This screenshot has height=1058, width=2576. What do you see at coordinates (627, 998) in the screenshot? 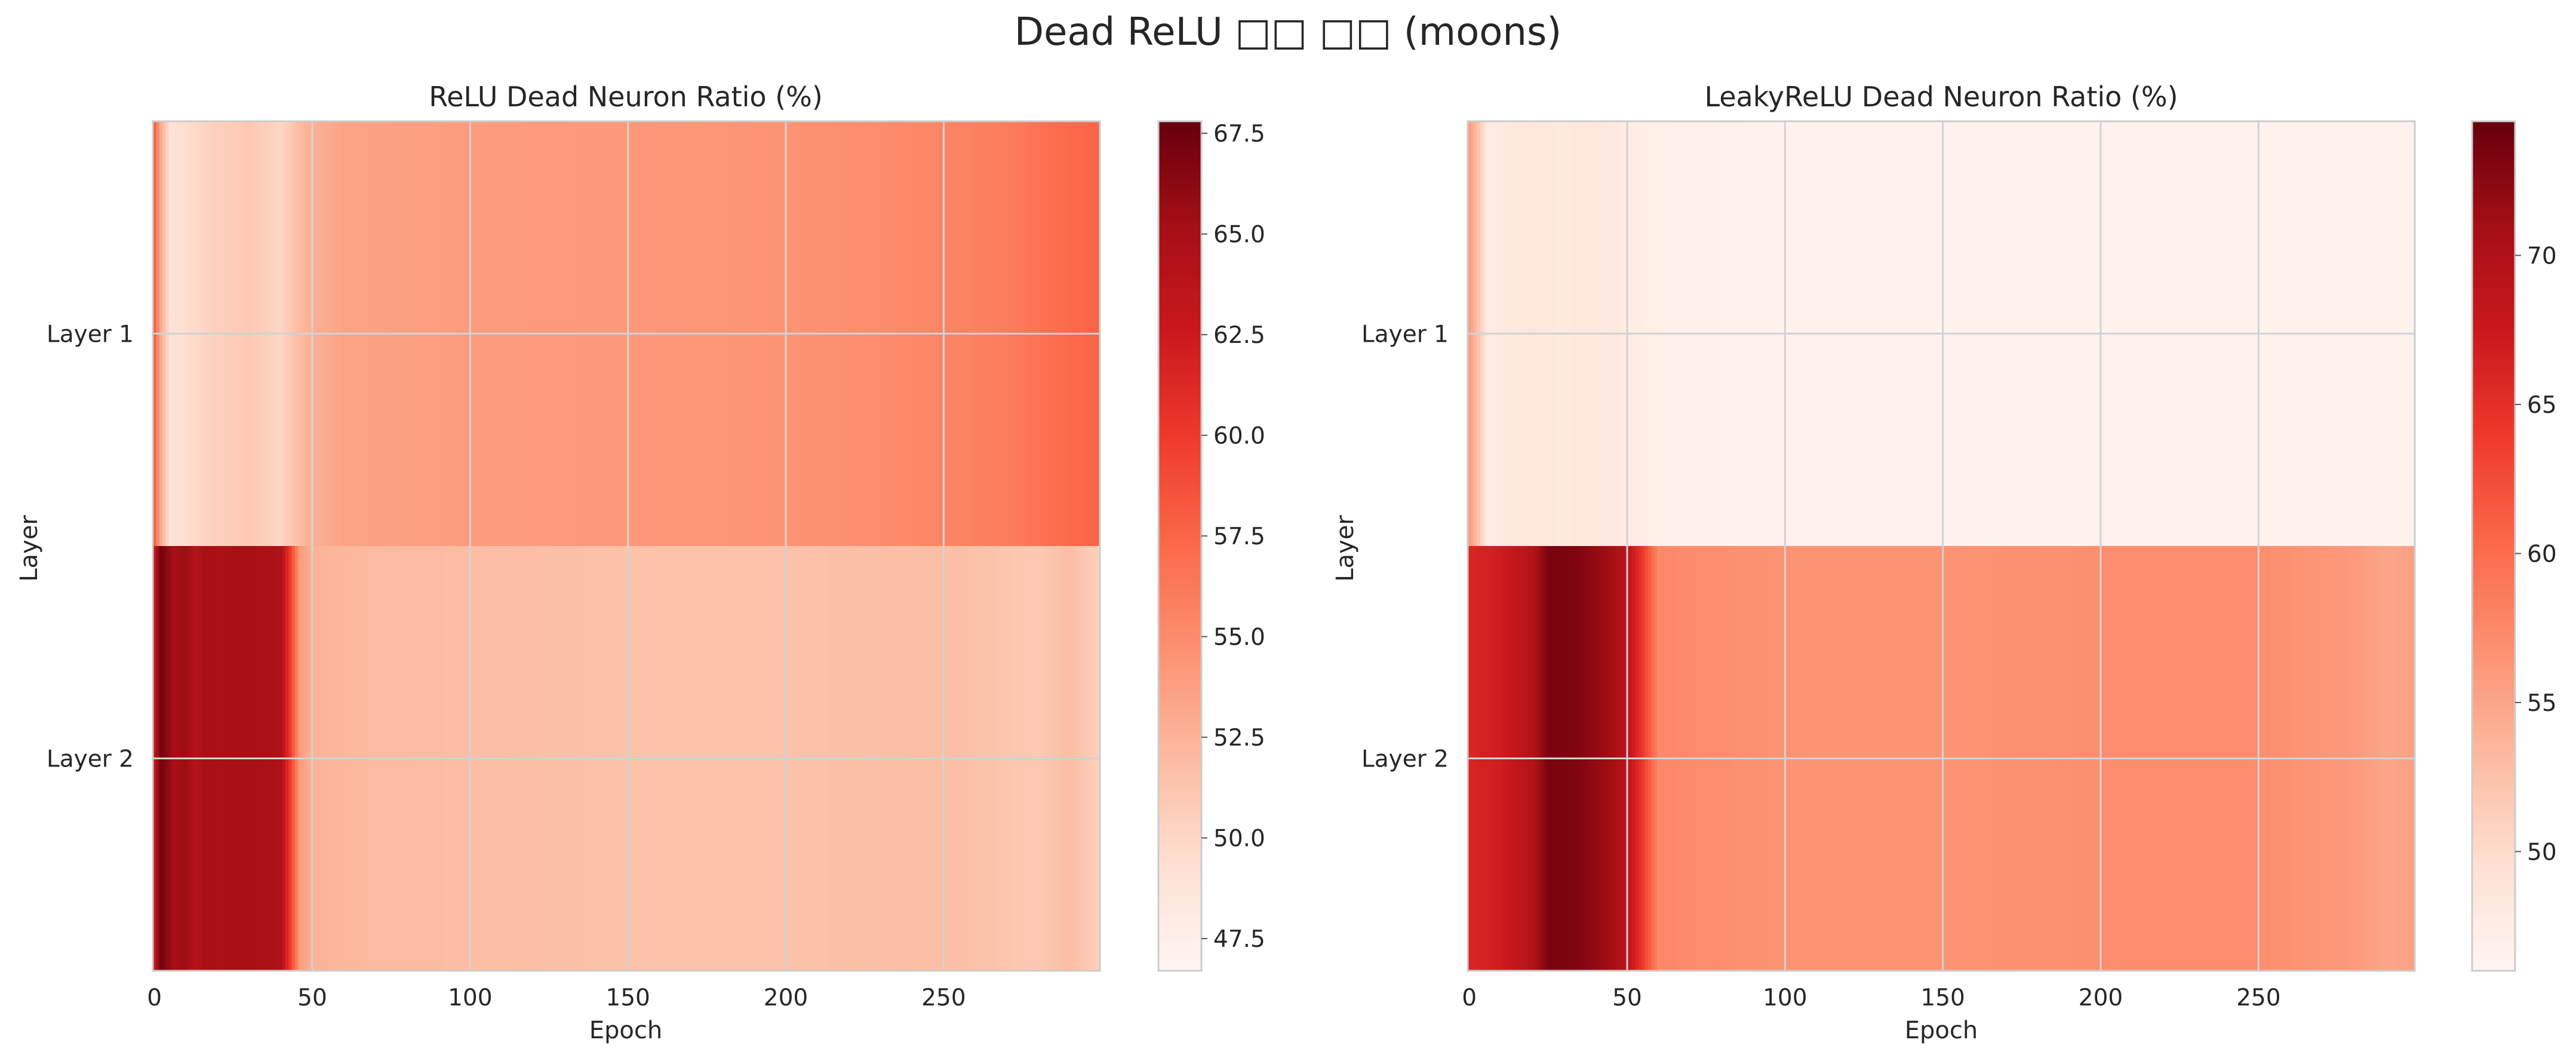
I see `x-tick-label: 150` at bounding box center [627, 998].